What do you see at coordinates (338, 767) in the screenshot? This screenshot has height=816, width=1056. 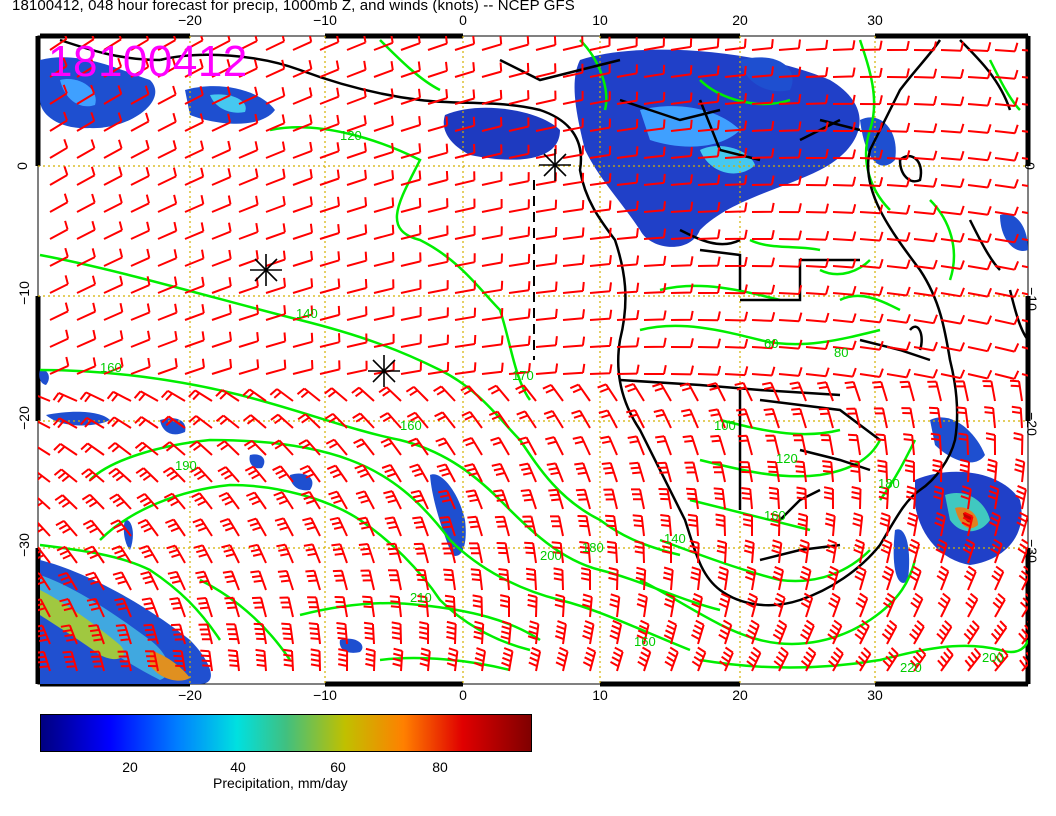 I see `colorbar-tick: 60` at bounding box center [338, 767].